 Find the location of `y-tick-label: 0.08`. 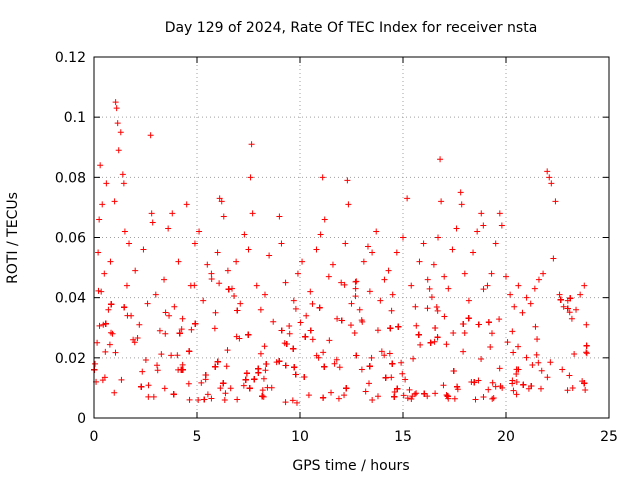

y-tick-label: 0.08 is located at coordinates (70, 178).